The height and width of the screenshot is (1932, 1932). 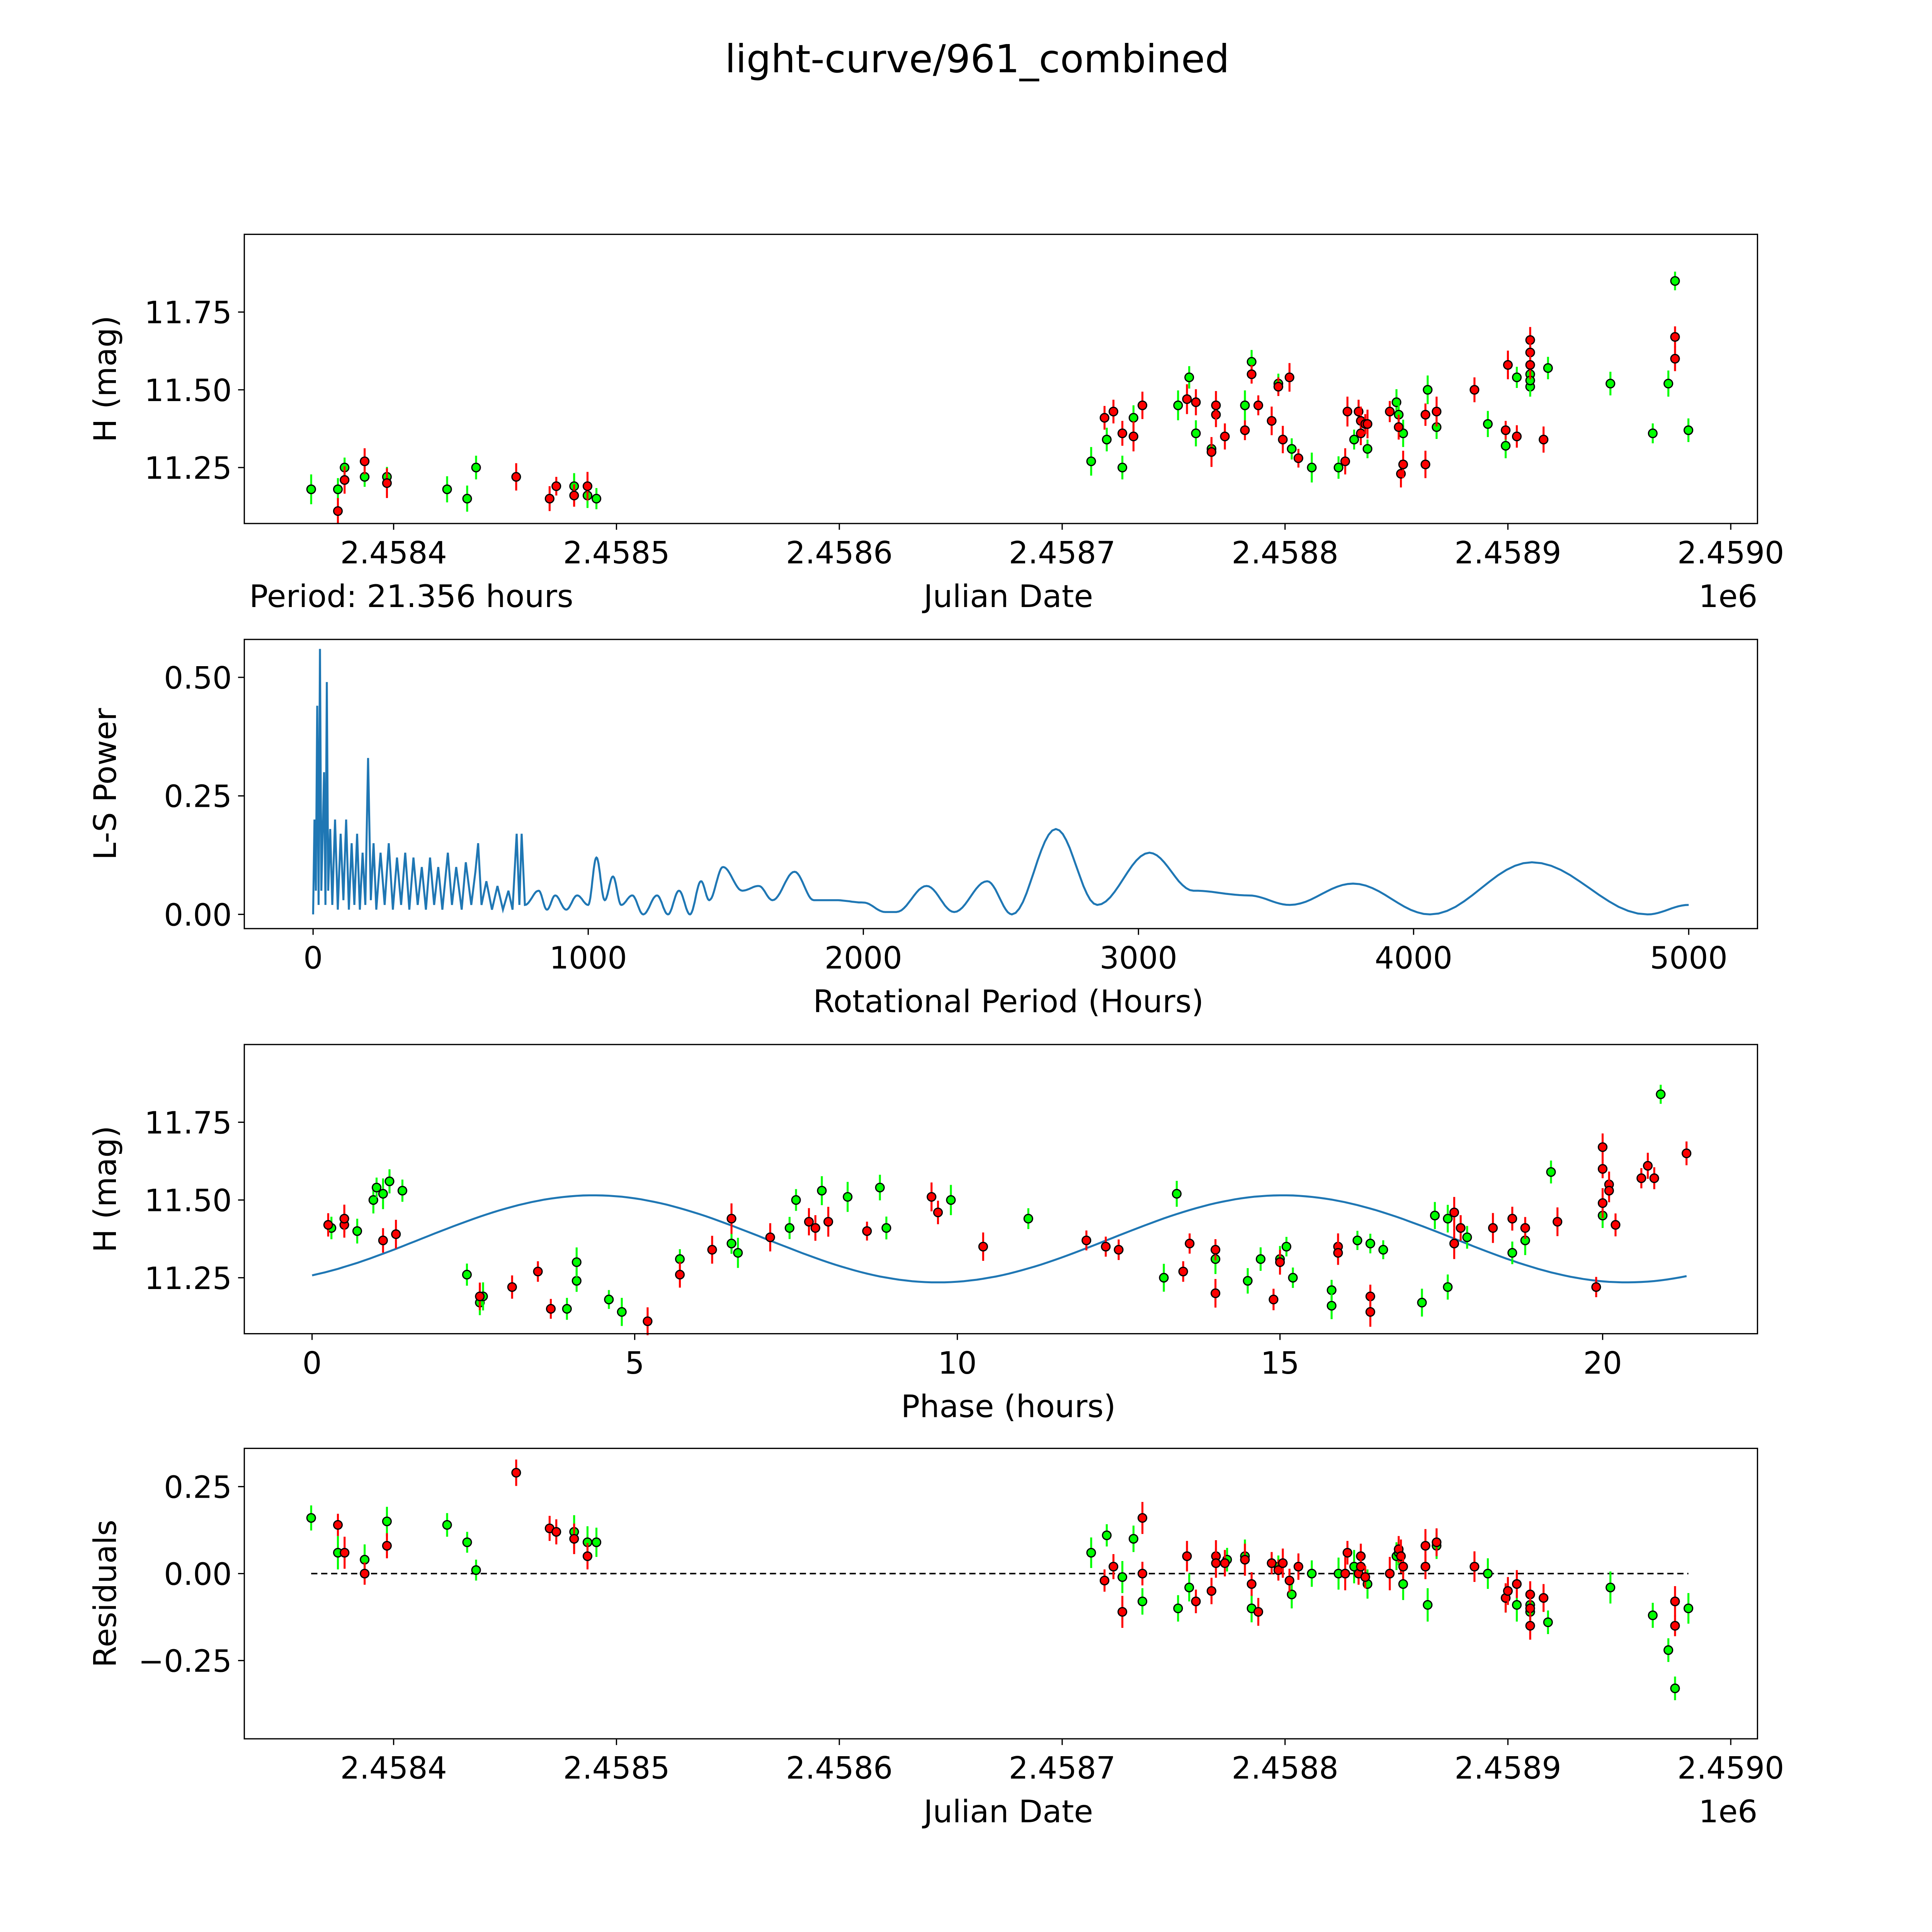 I want to click on x-offset-label: 1e6, so click(x=1728, y=1812).